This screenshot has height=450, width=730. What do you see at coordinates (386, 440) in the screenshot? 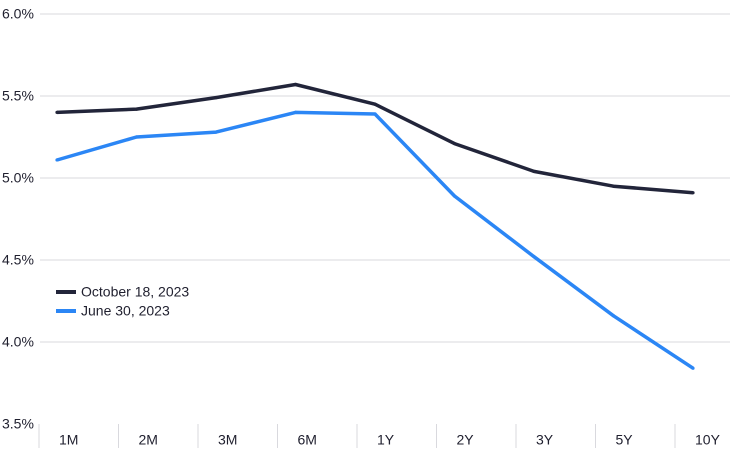
I see `x-tick-label: 1Y` at bounding box center [386, 440].